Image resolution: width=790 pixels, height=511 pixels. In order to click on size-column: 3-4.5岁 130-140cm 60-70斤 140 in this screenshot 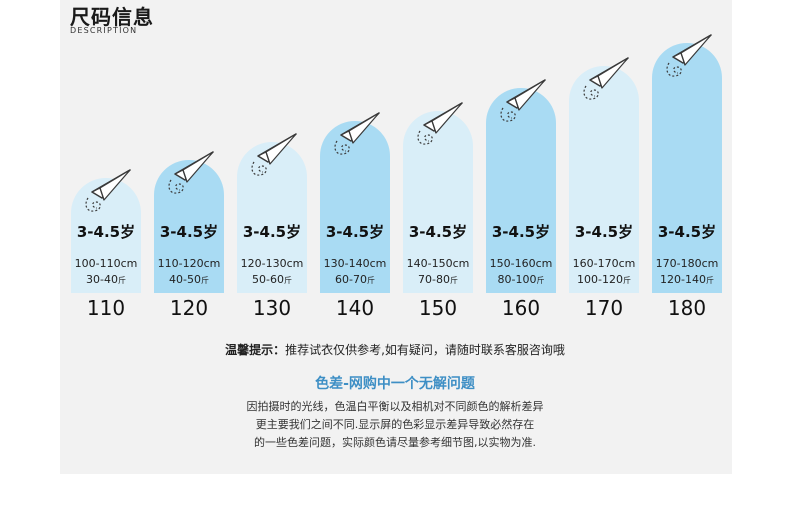, I will do `click(355, 160)`.